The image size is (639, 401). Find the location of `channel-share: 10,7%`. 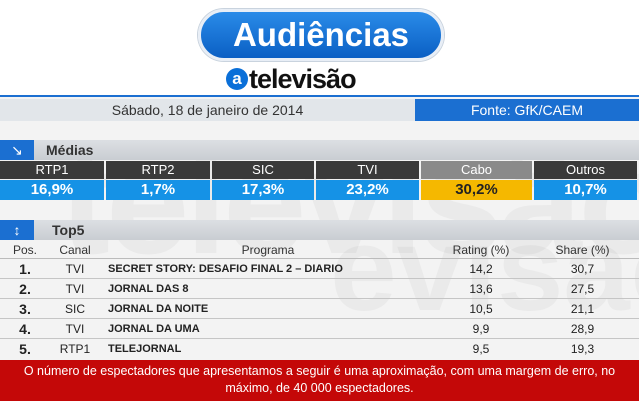

channel-share: 10,7% is located at coordinates (585, 190).